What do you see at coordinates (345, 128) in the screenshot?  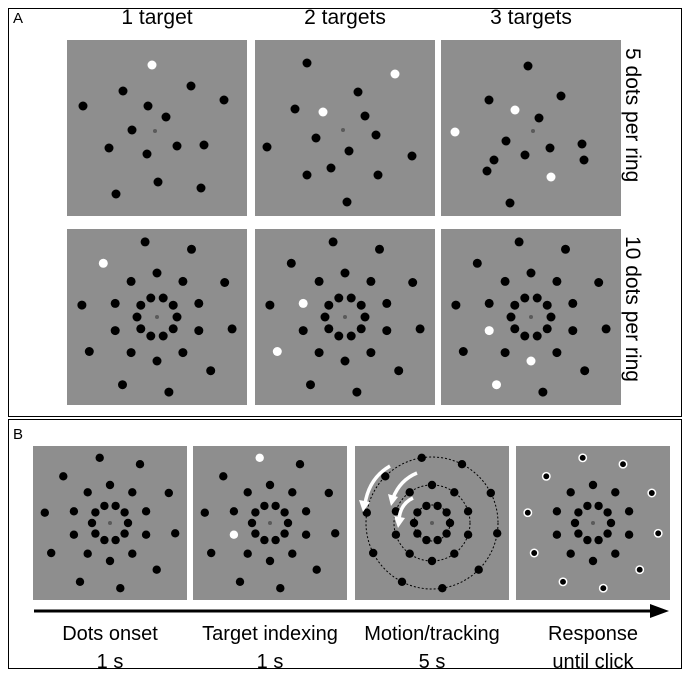 I see `stimulus-5dots-2targets` at bounding box center [345, 128].